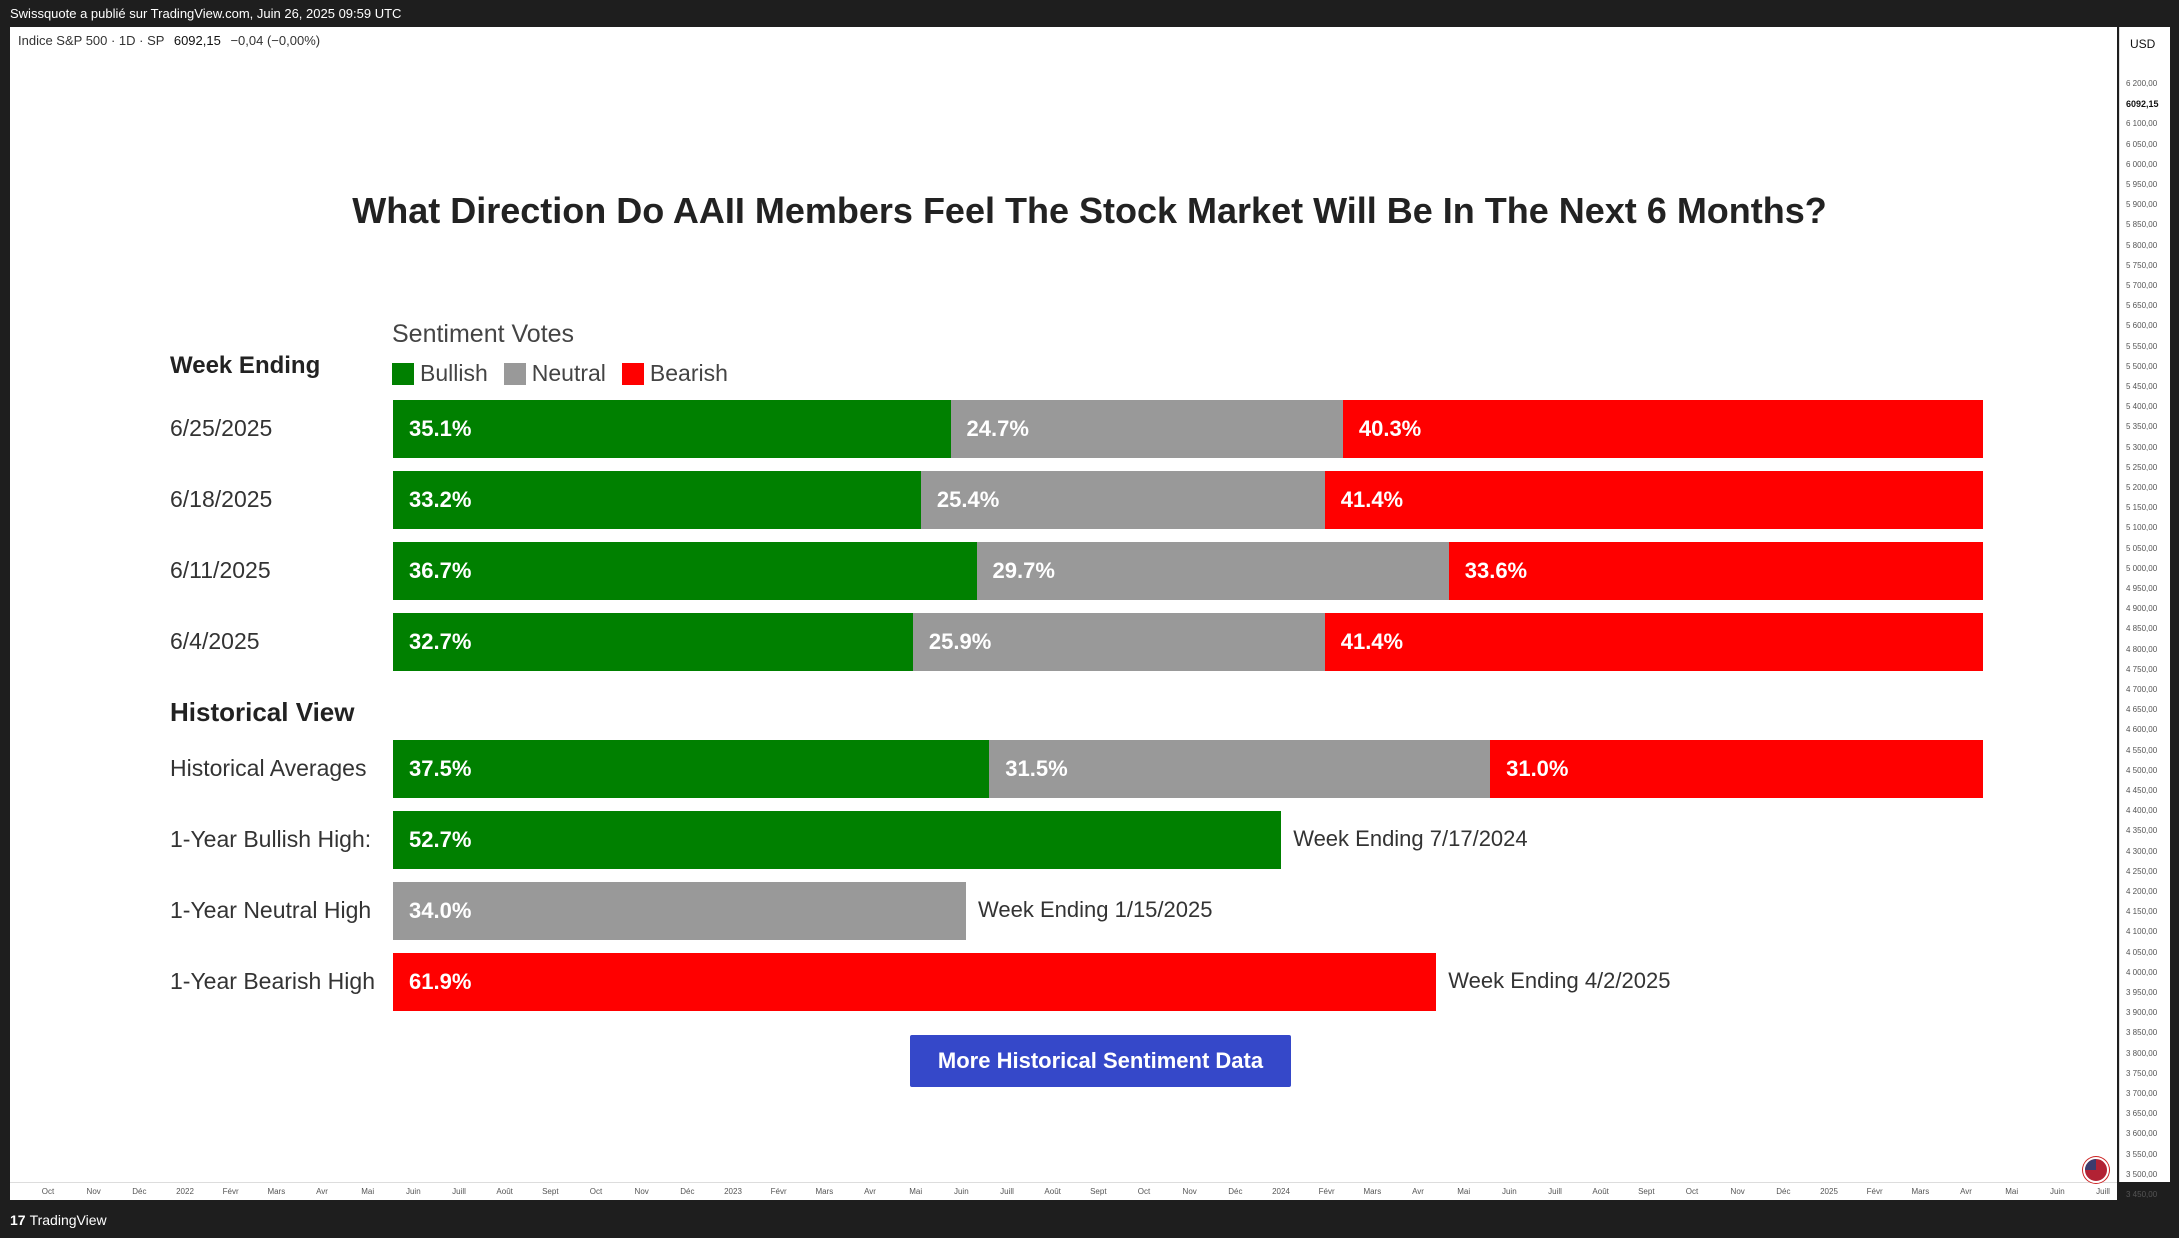 This screenshot has height=1238, width=2179. I want to click on bar-segment-neutral: 29.7%, so click(1212, 571).